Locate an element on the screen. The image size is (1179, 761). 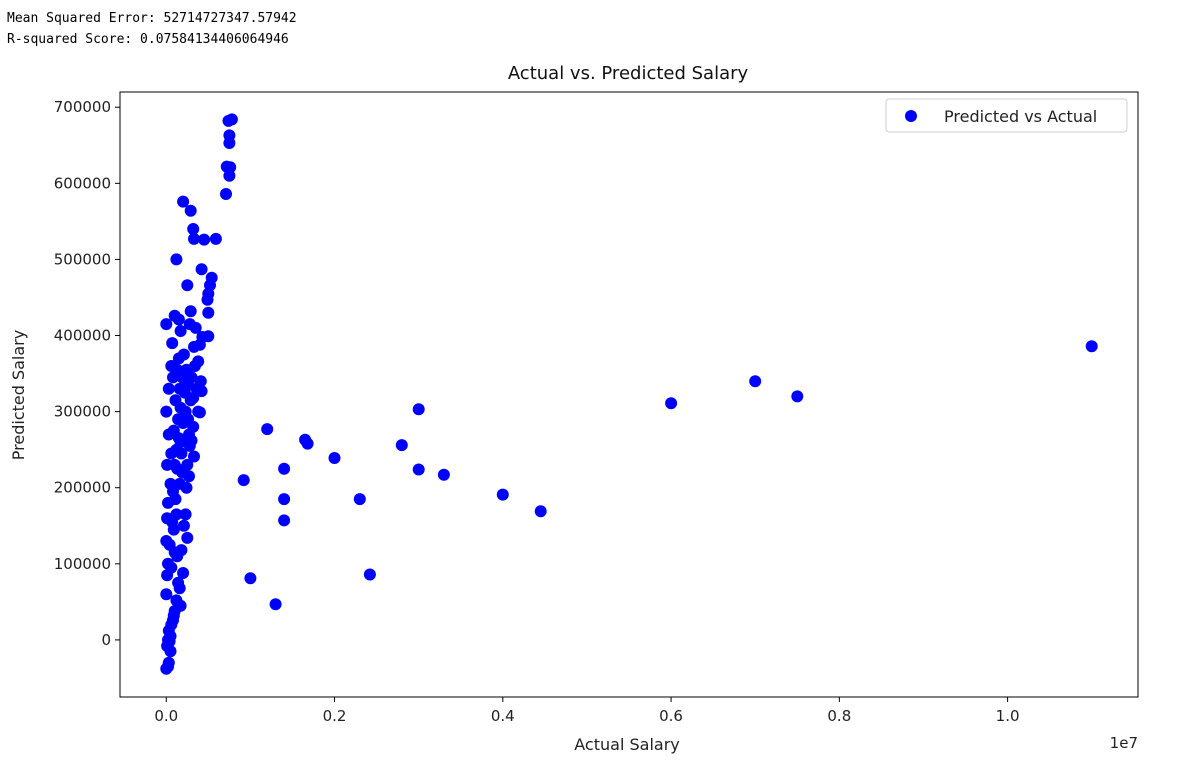
y-tick-label: 0 is located at coordinates (106, 640).